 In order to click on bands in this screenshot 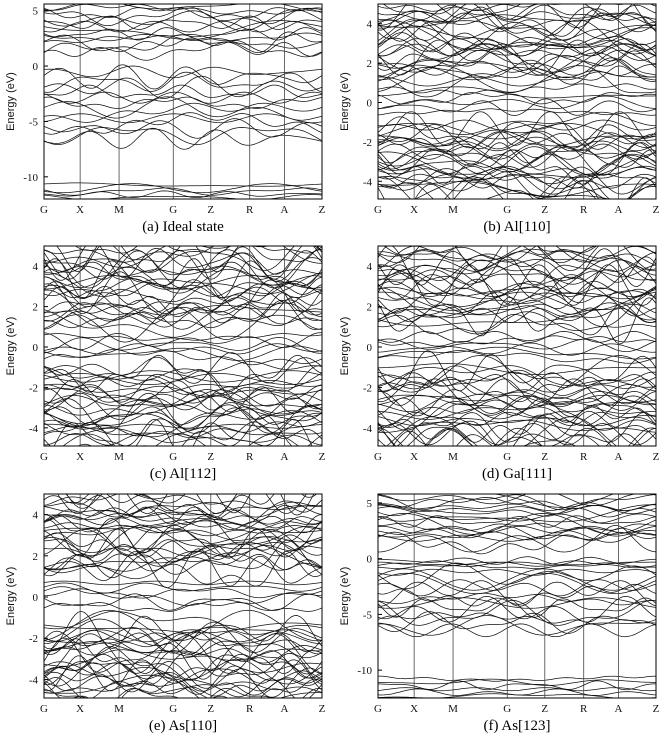, I will do `click(183, 101)`.